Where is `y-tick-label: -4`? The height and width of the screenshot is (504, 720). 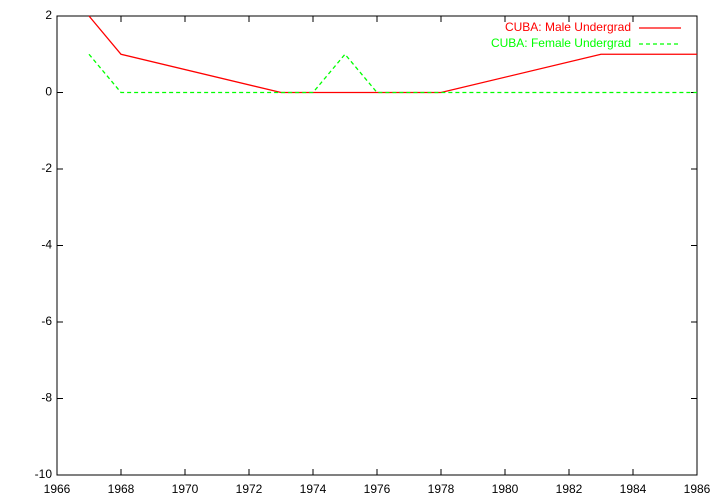
y-tick-label: -4 is located at coordinates (46, 245).